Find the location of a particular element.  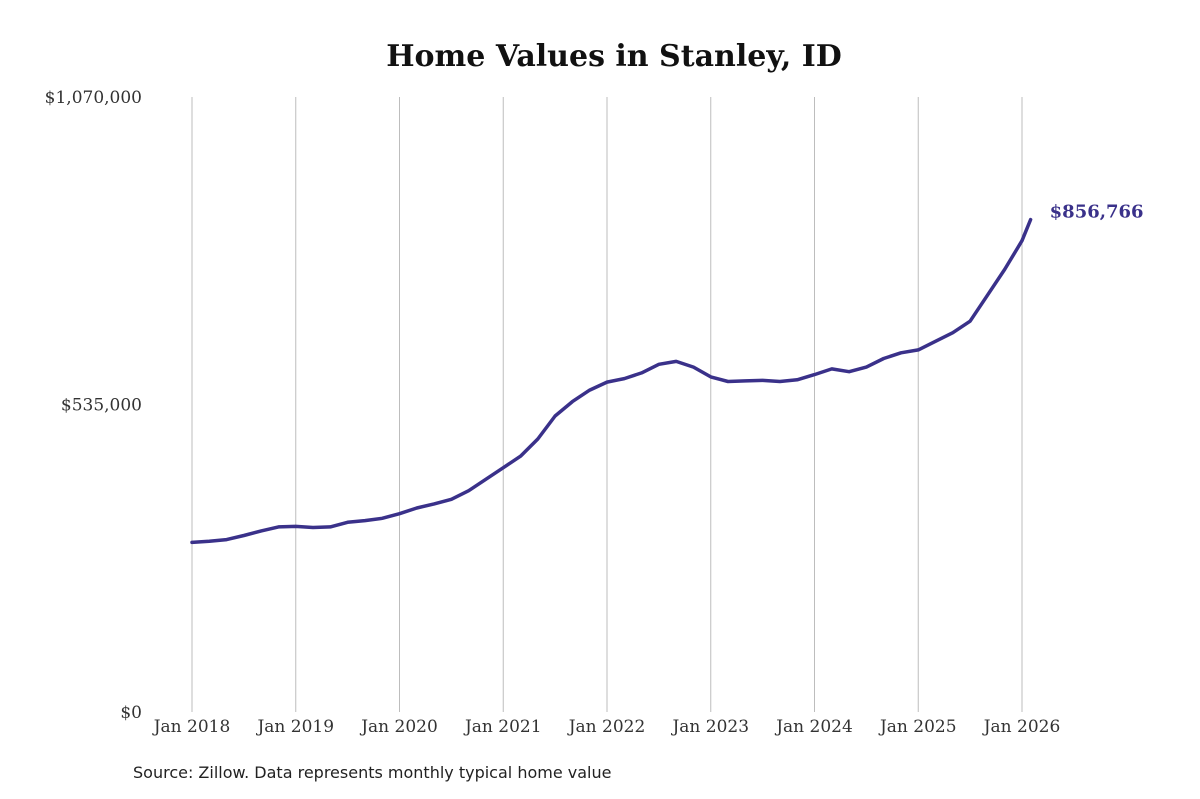

x-tick-label: Jan 2023 is located at coordinates (709, 727).